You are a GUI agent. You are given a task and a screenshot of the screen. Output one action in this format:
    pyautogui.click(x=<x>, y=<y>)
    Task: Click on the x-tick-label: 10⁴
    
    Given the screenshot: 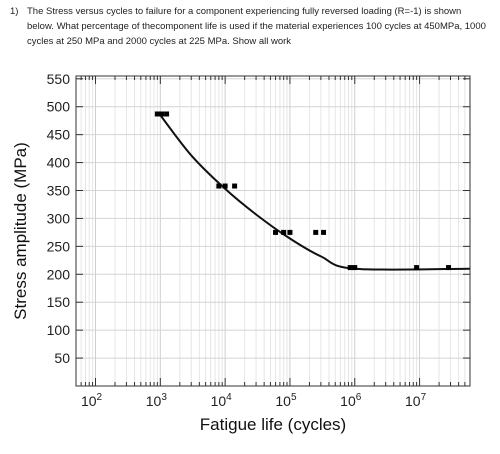 What is the action you would take?
    pyautogui.click(x=222, y=400)
    